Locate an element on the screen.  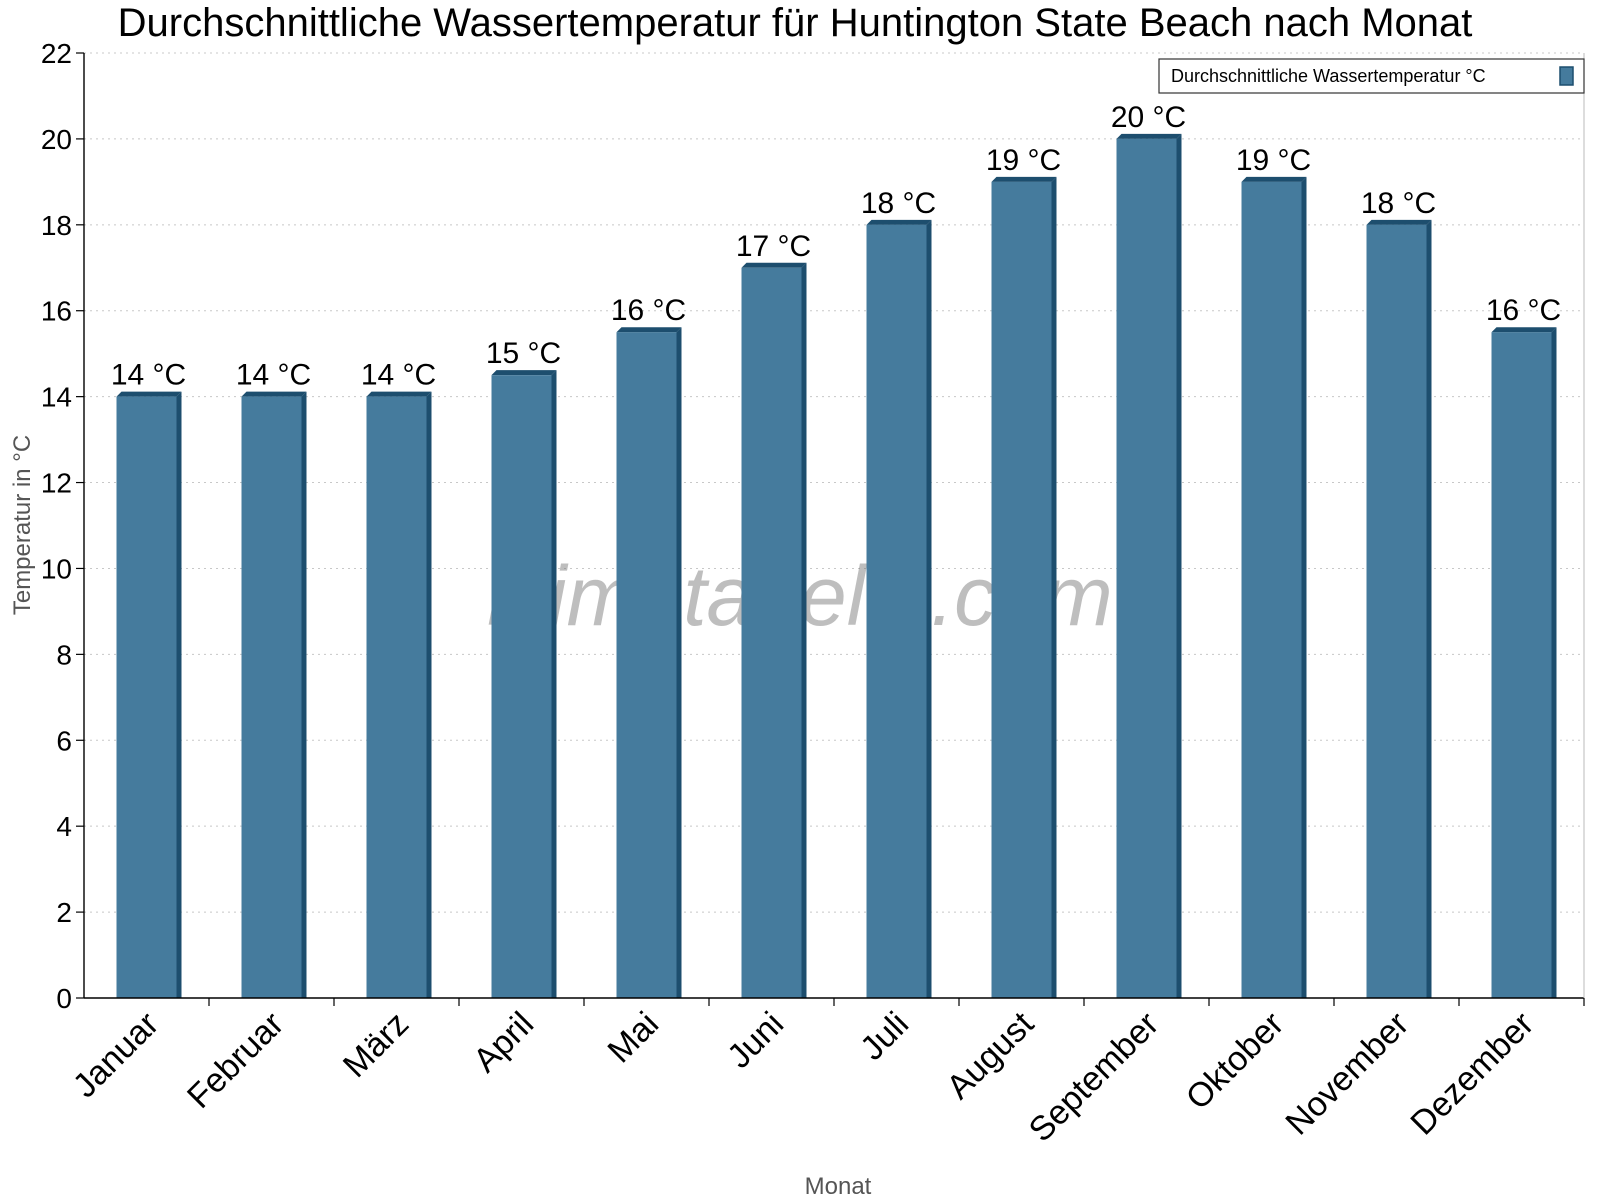
legend: Durchschnittliche Wassertemperatur °C is located at coordinates (1371, 76).